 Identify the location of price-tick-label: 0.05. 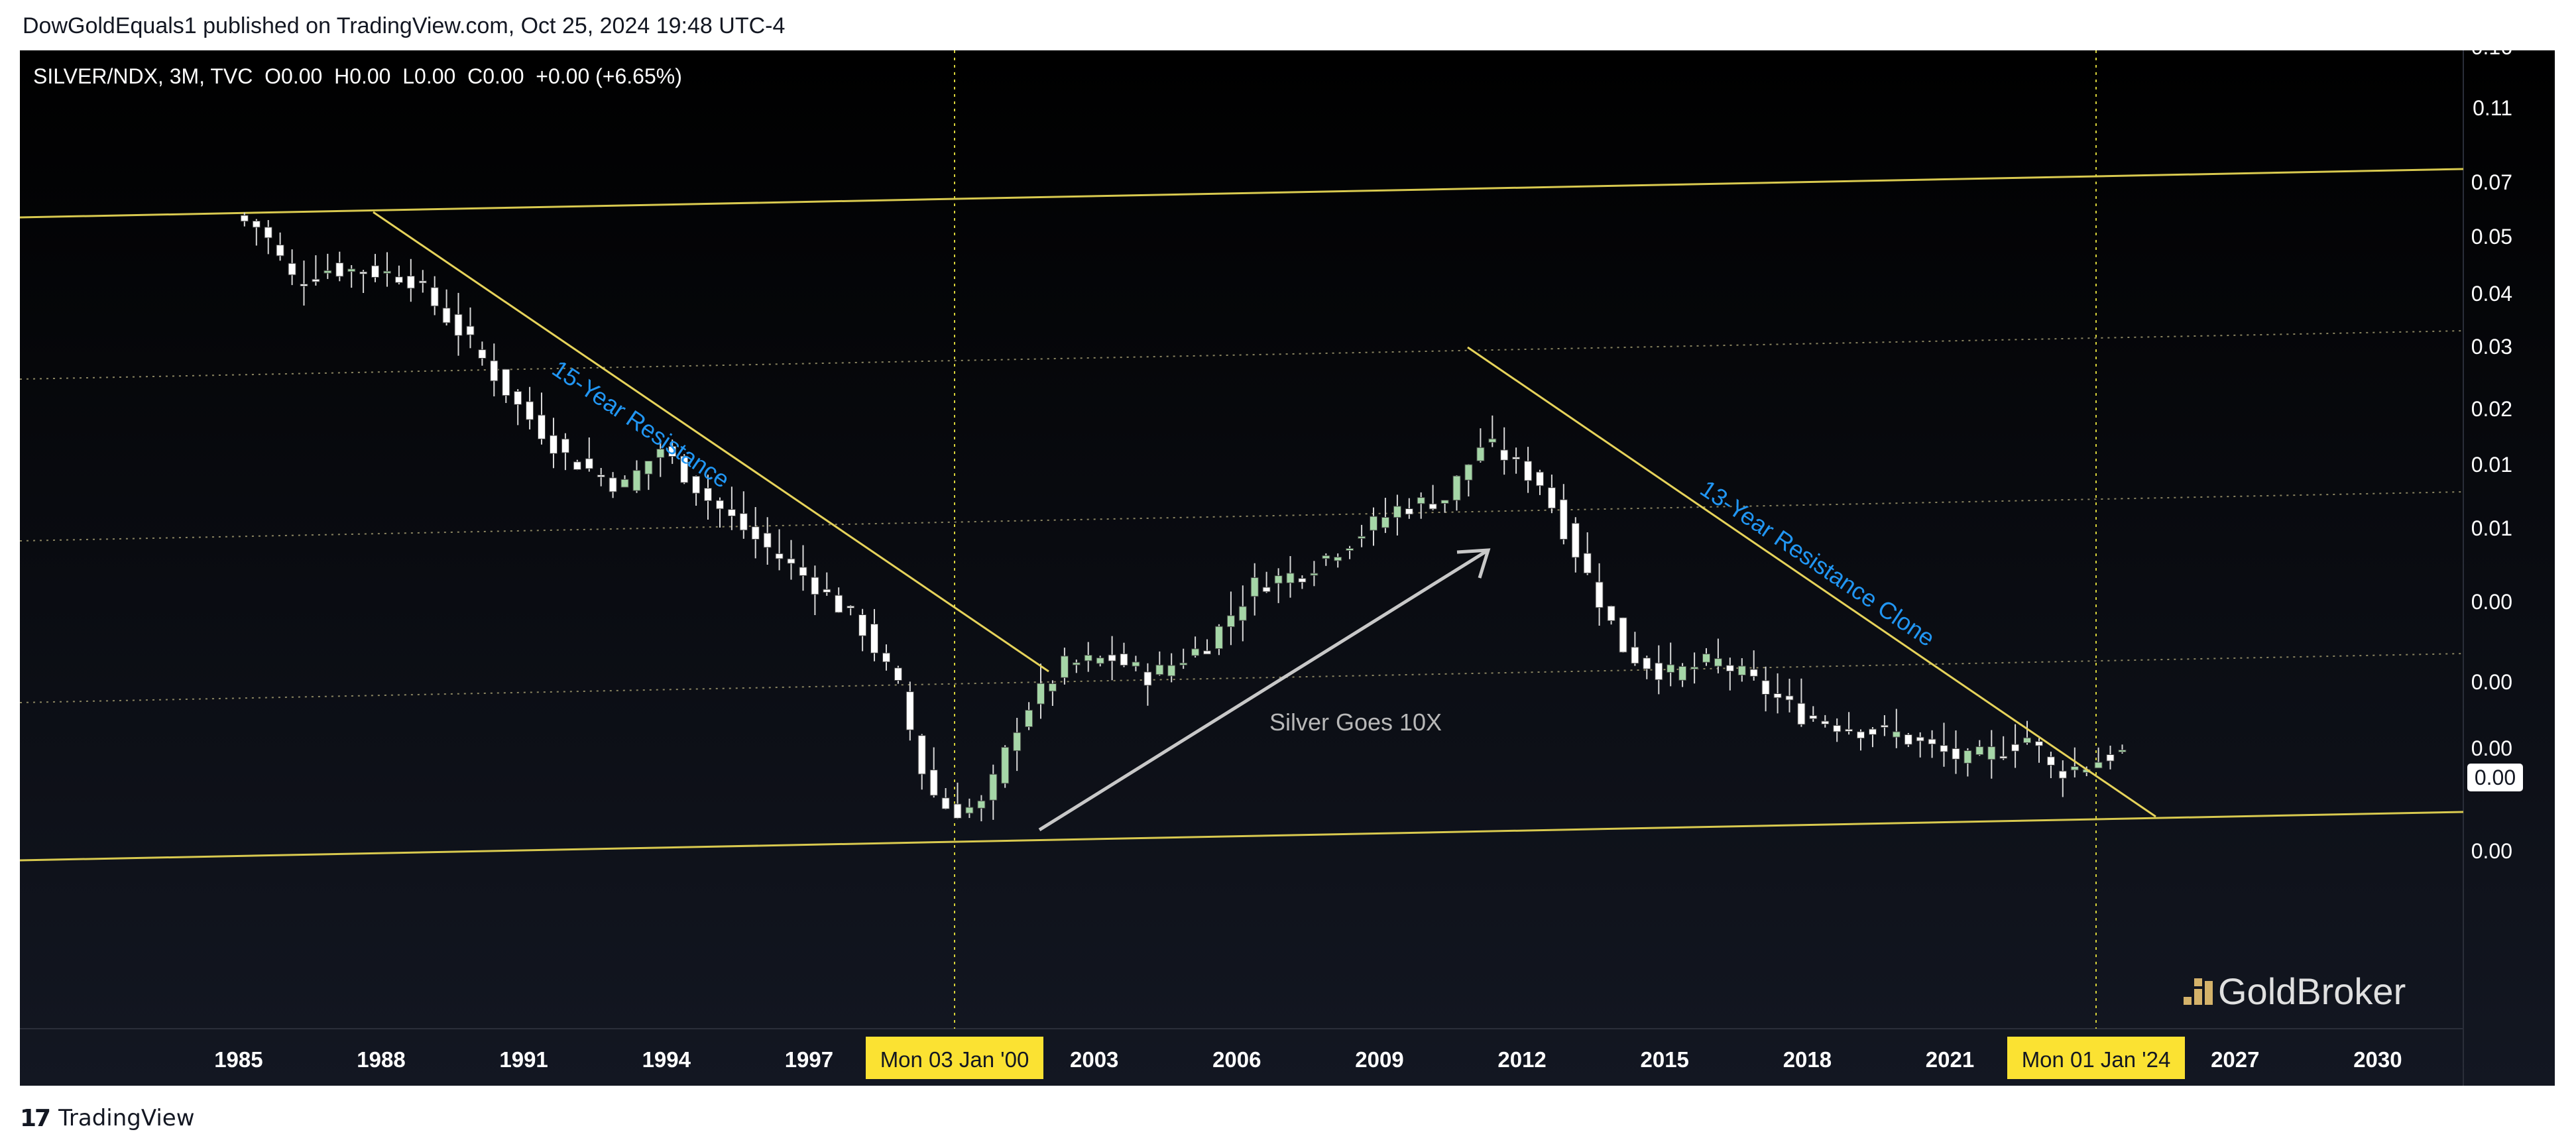
(2492, 237).